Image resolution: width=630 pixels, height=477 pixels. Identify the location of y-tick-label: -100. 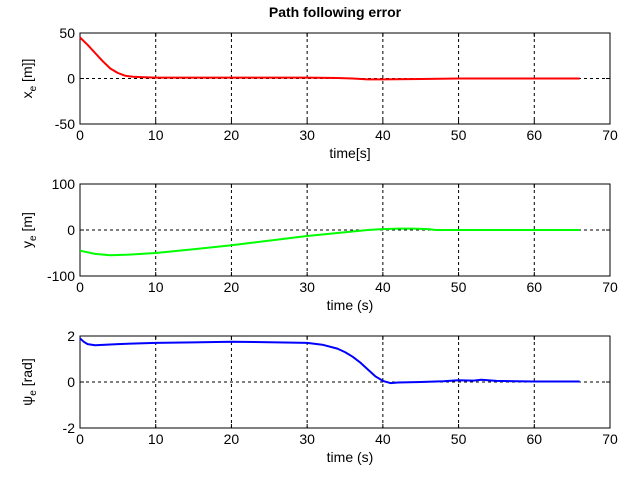
(61, 276).